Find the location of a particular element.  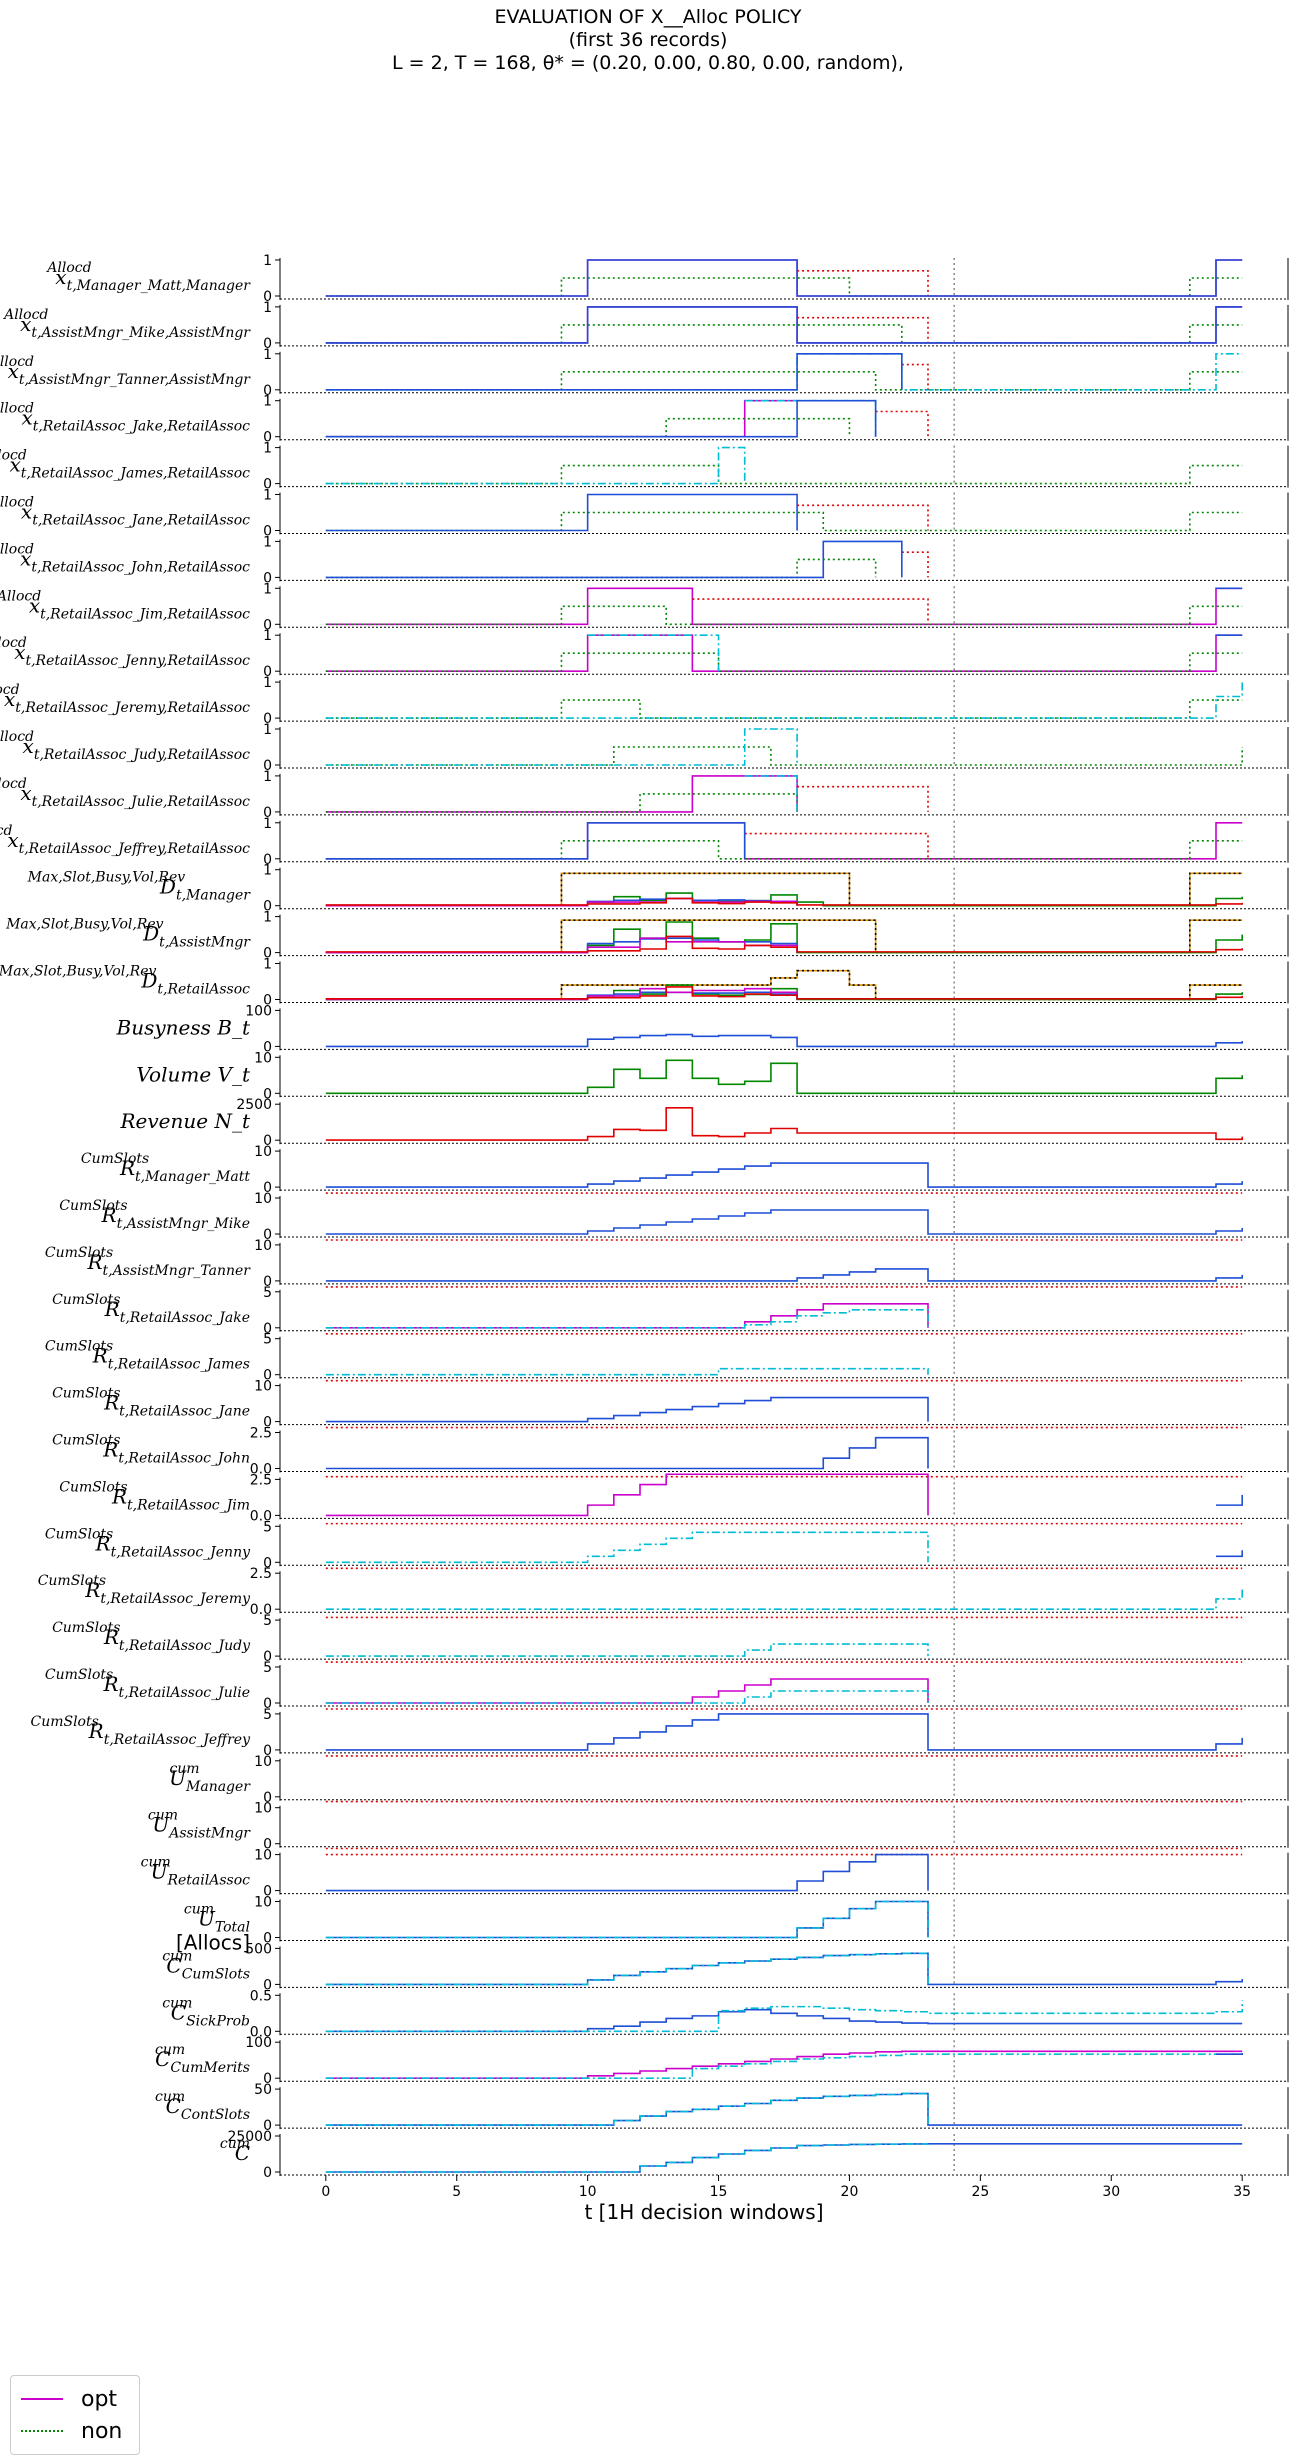

legend-item-opt: opt is located at coordinates (69, 2399).